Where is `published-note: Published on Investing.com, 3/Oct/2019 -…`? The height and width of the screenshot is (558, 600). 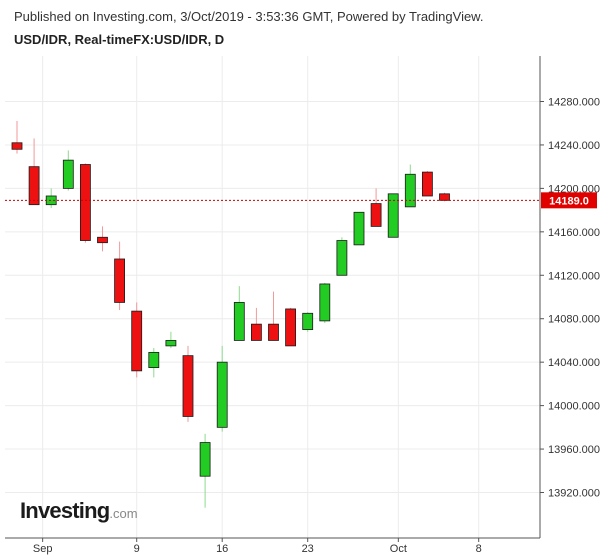 published-note: Published on Investing.com, 3/Oct/2019 -… is located at coordinates (249, 16).